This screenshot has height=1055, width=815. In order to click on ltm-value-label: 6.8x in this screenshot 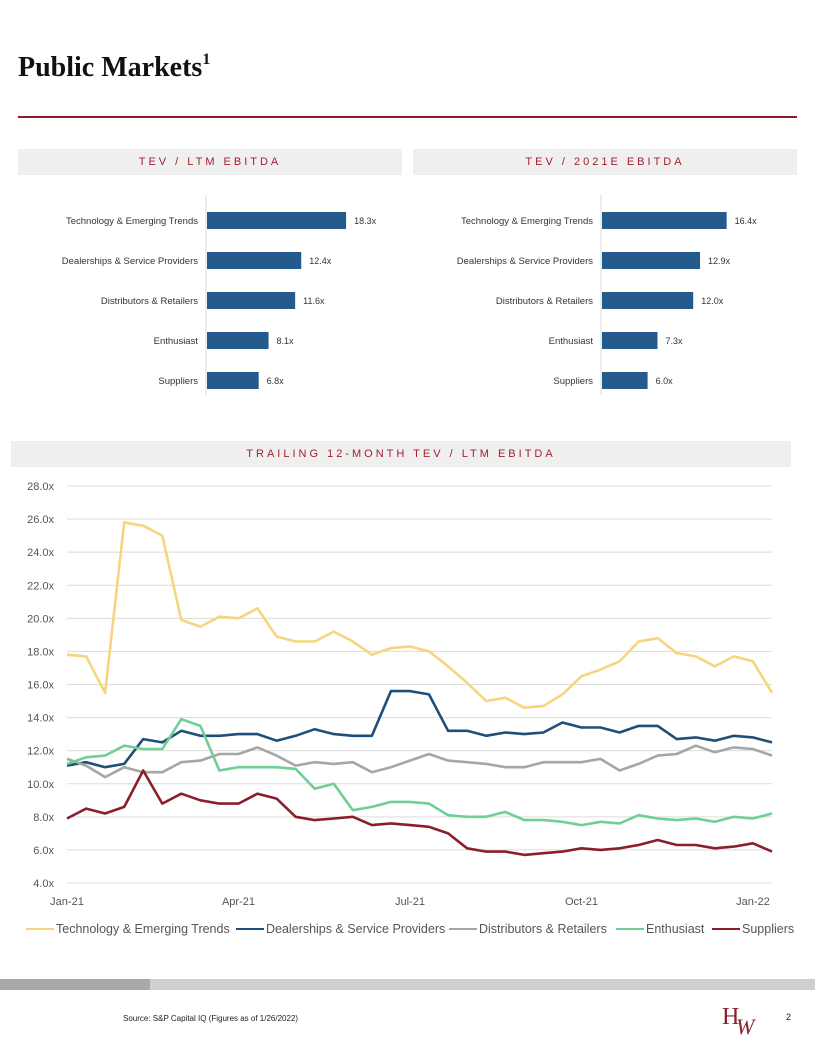, I will do `click(276, 381)`.